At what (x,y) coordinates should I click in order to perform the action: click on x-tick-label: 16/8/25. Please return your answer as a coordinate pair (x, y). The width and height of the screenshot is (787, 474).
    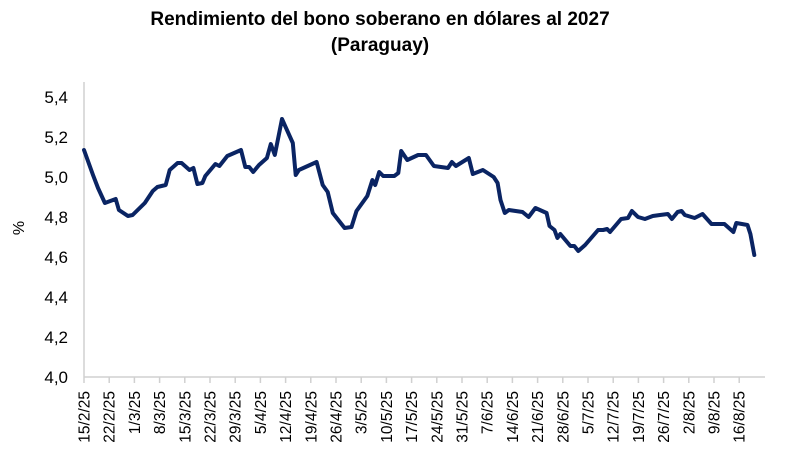
    Looking at the image, I should click on (740, 417).